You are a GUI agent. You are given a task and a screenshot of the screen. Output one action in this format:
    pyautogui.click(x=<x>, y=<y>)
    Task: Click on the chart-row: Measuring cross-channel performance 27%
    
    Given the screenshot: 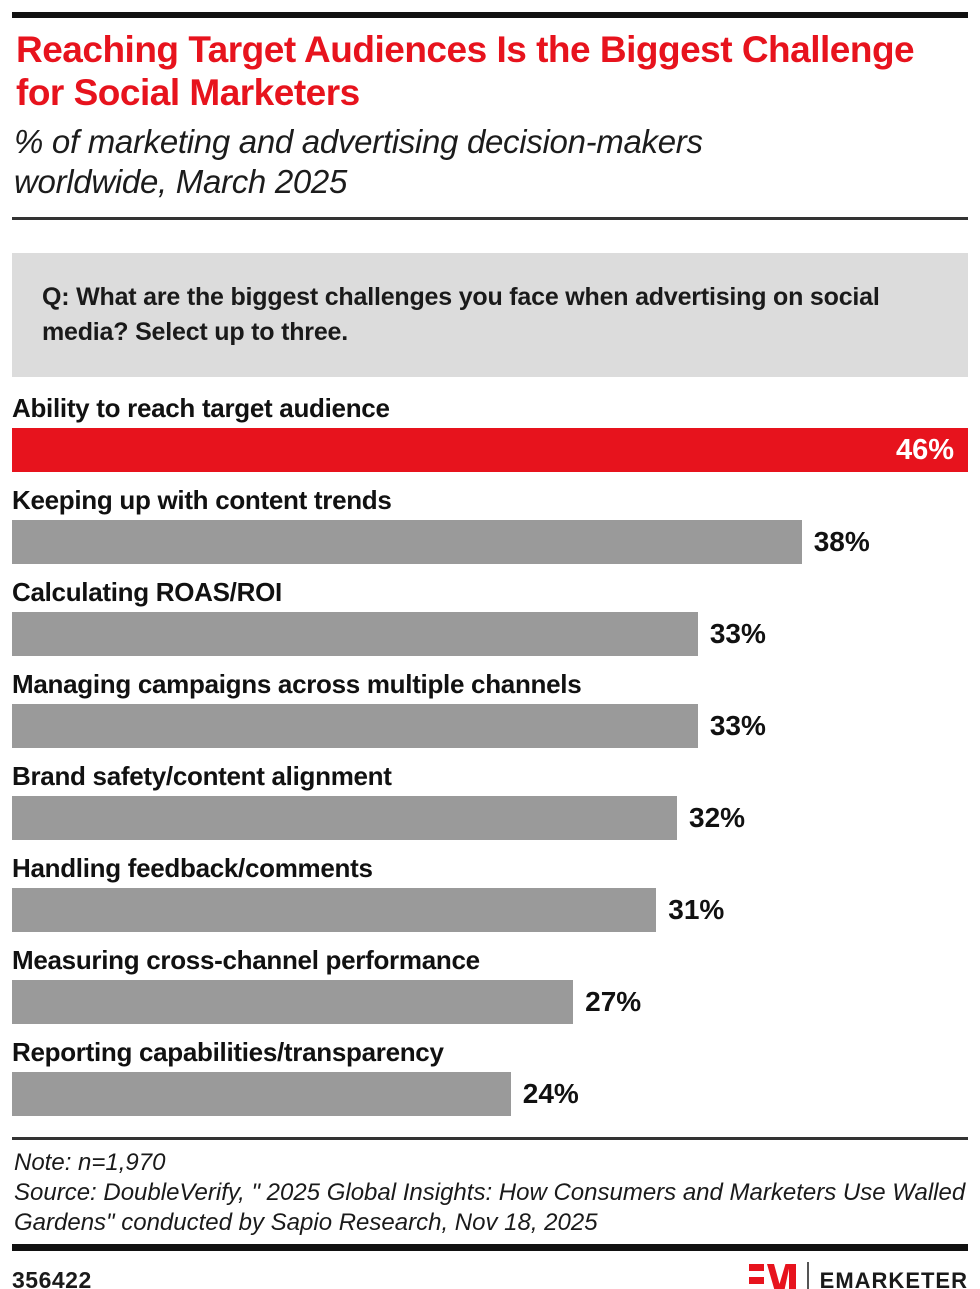 What is the action you would take?
    pyautogui.click(x=490, y=984)
    